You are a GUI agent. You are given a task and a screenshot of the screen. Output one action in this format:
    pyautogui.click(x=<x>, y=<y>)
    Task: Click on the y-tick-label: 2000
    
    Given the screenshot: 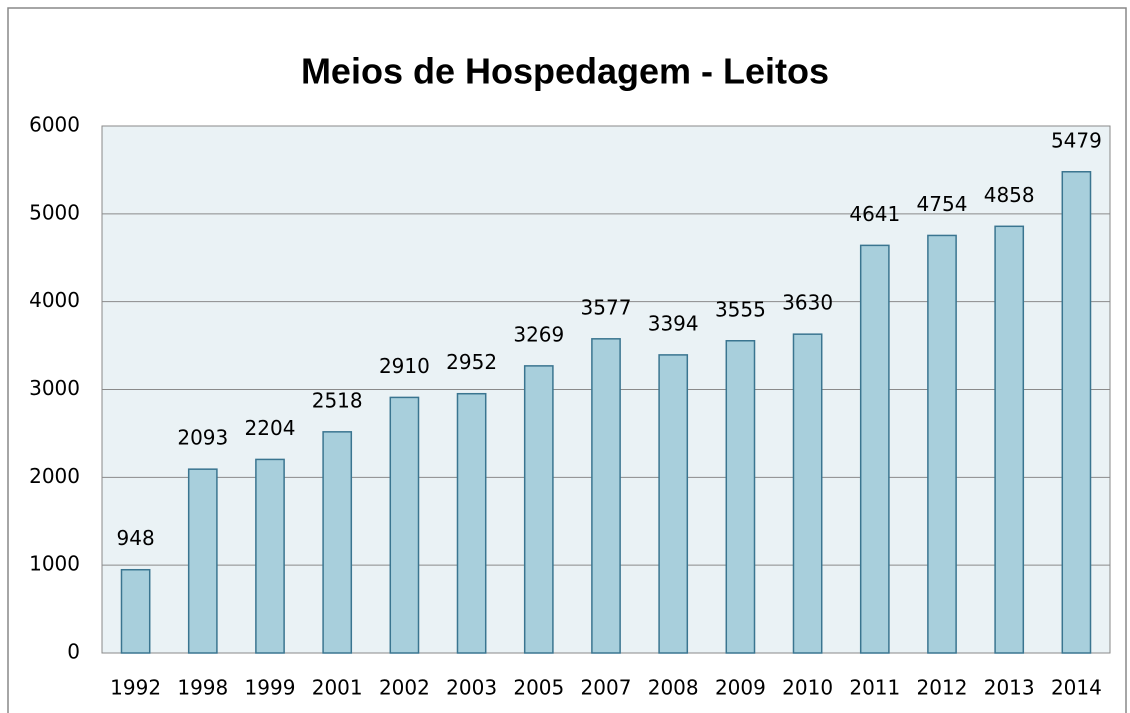 What is the action you would take?
    pyautogui.click(x=54, y=476)
    